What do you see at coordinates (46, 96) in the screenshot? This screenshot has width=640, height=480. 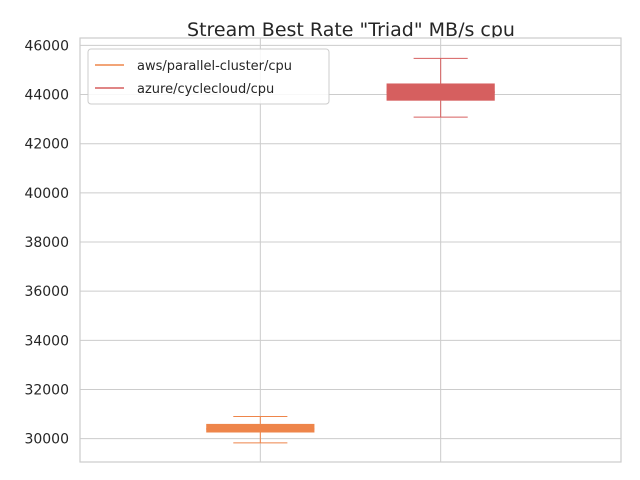 I see `y-tick-label: 44000` at bounding box center [46, 96].